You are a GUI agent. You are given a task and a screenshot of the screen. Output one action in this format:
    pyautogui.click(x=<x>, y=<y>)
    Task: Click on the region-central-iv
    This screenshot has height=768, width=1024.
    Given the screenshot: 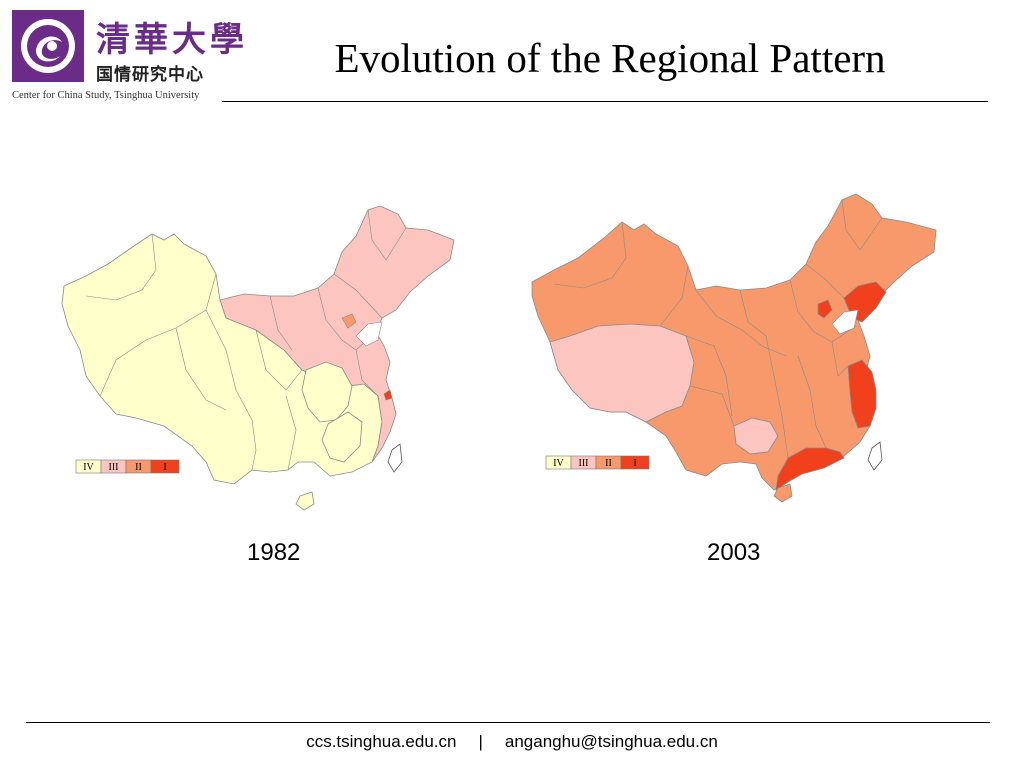 What is the action you would take?
    pyautogui.click(x=327, y=392)
    